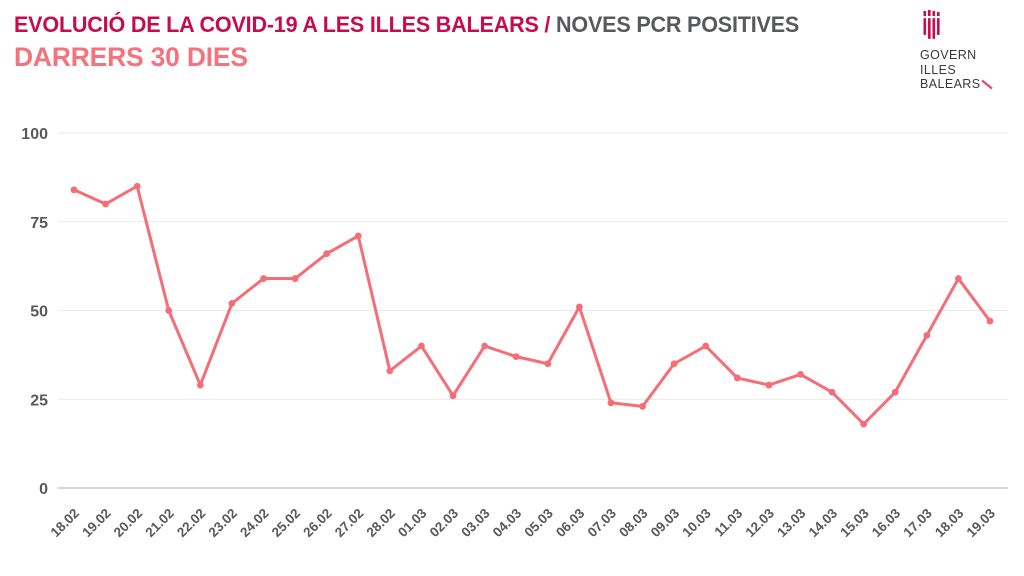 The height and width of the screenshot is (576, 1024). I want to click on x-axis-tick-label: 21.02, so click(159, 523).